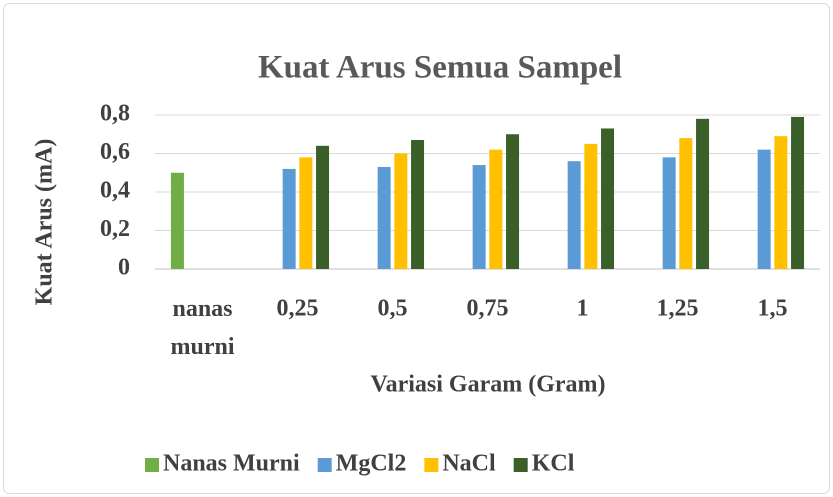 The width and height of the screenshot is (833, 497). What do you see at coordinates (115, 229) in the screenshot?
I see `y-tick-label: 0,2` at bounding box center [115, 229].